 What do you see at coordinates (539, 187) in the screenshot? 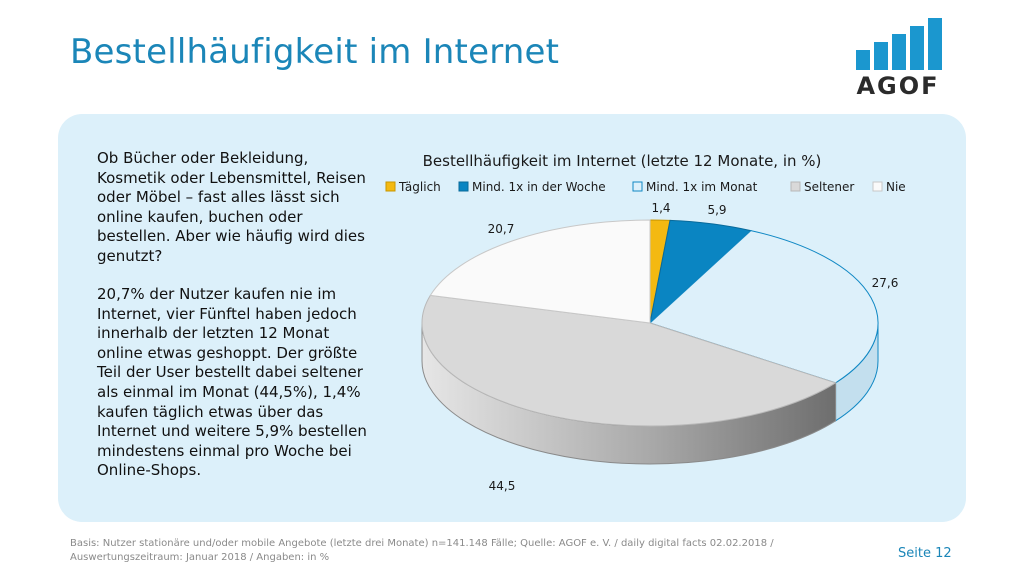
I see `legend-label: Mind. 1x in der Woche` at bounding box center [539, 187].